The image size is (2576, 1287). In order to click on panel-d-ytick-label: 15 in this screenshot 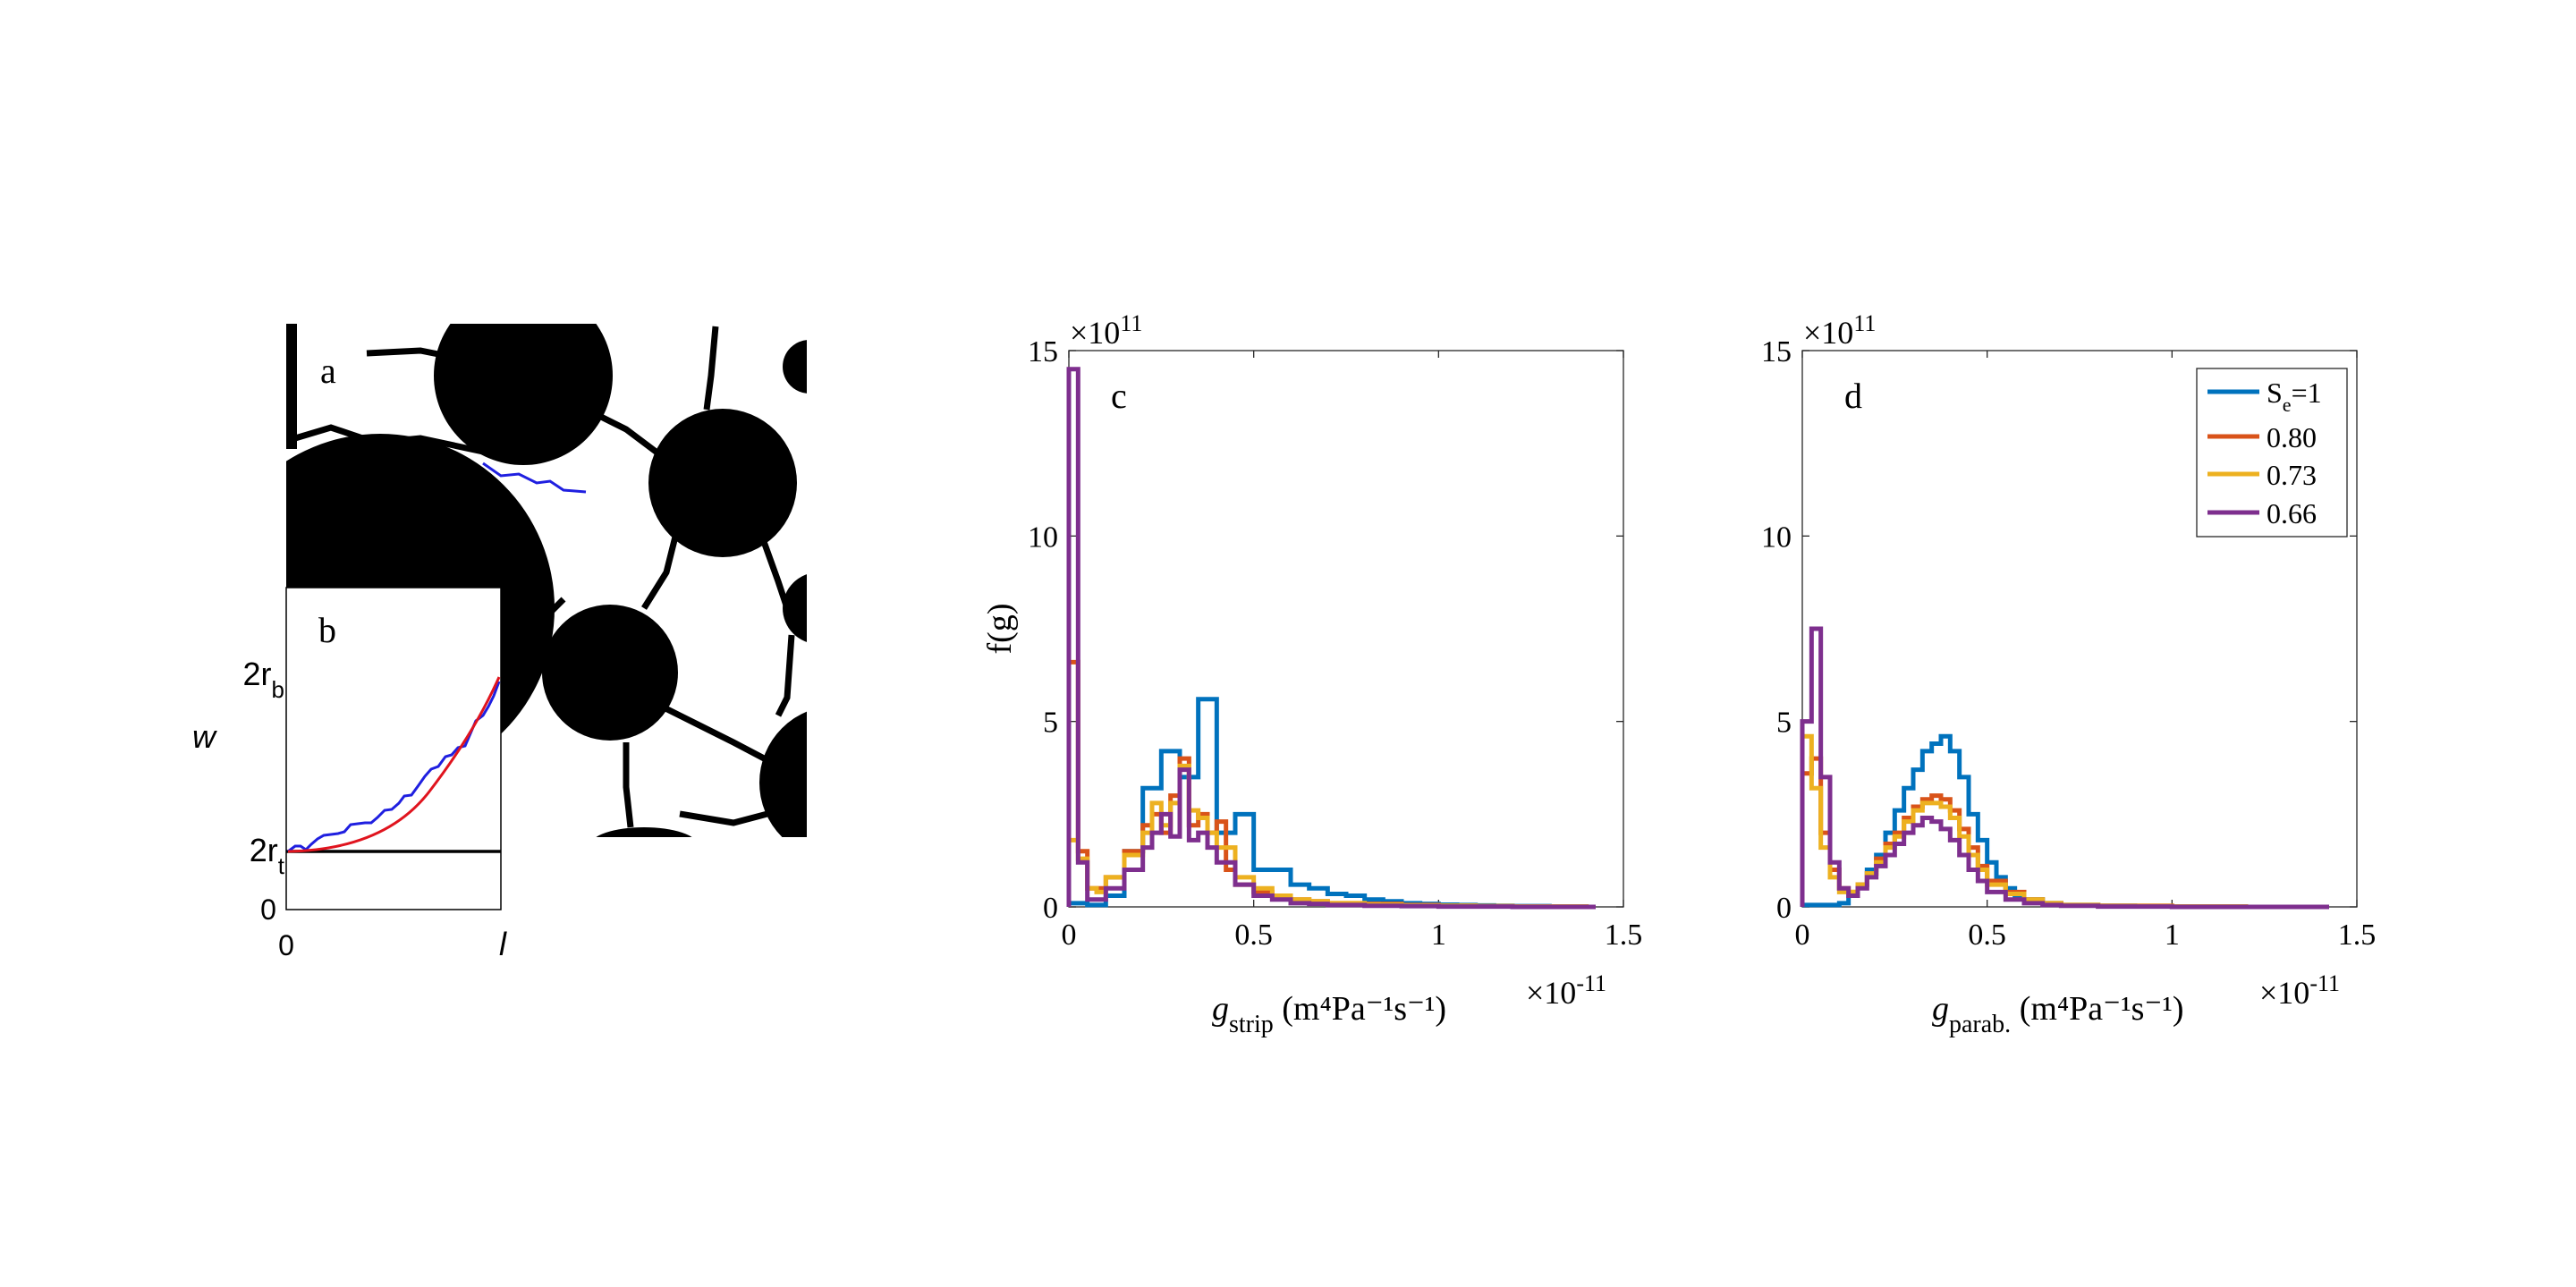, I will do `click(1776, 351)`.